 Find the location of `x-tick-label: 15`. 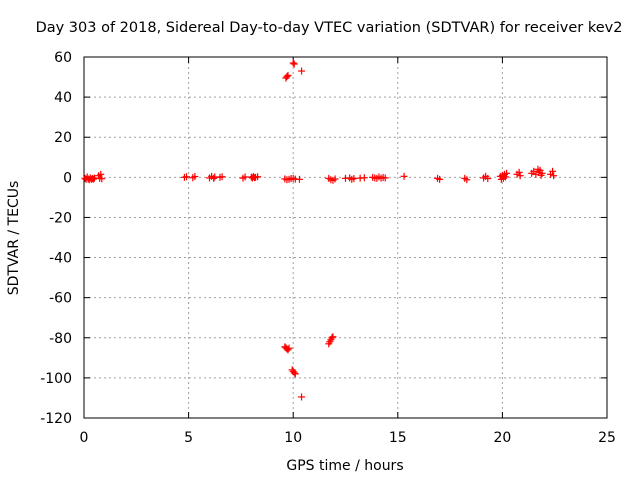

x-tick-label: 15 is located at coordinates (398, 438).